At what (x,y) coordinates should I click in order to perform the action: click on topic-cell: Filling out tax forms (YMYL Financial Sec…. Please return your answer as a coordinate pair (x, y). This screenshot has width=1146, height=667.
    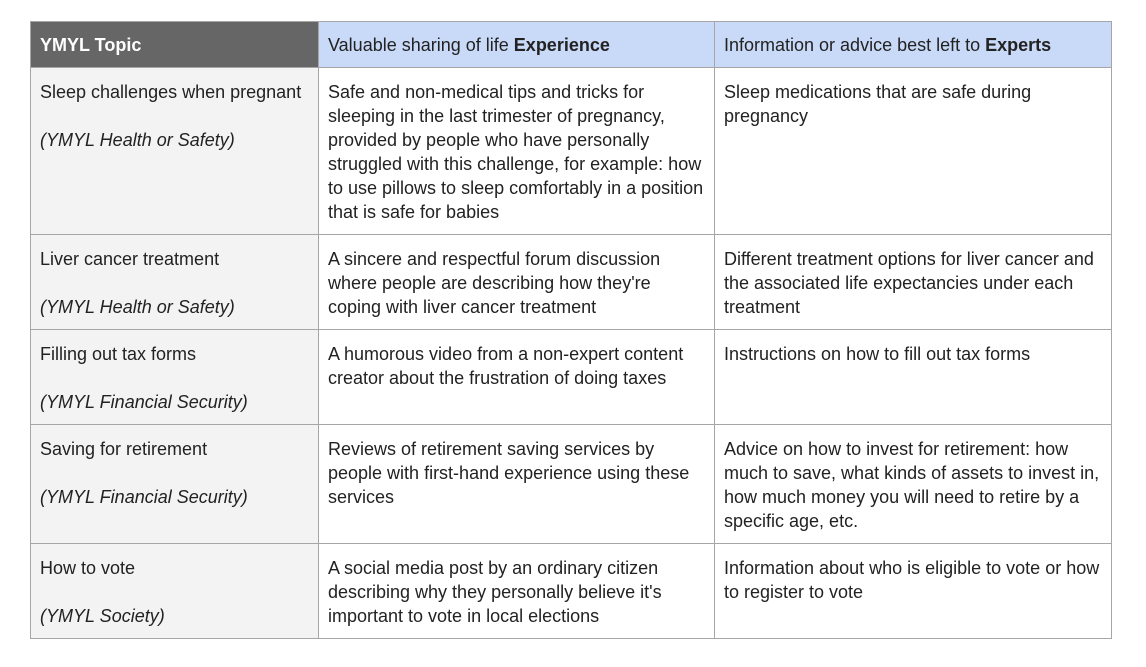
    Looking at the image, I should click on (174, 377).